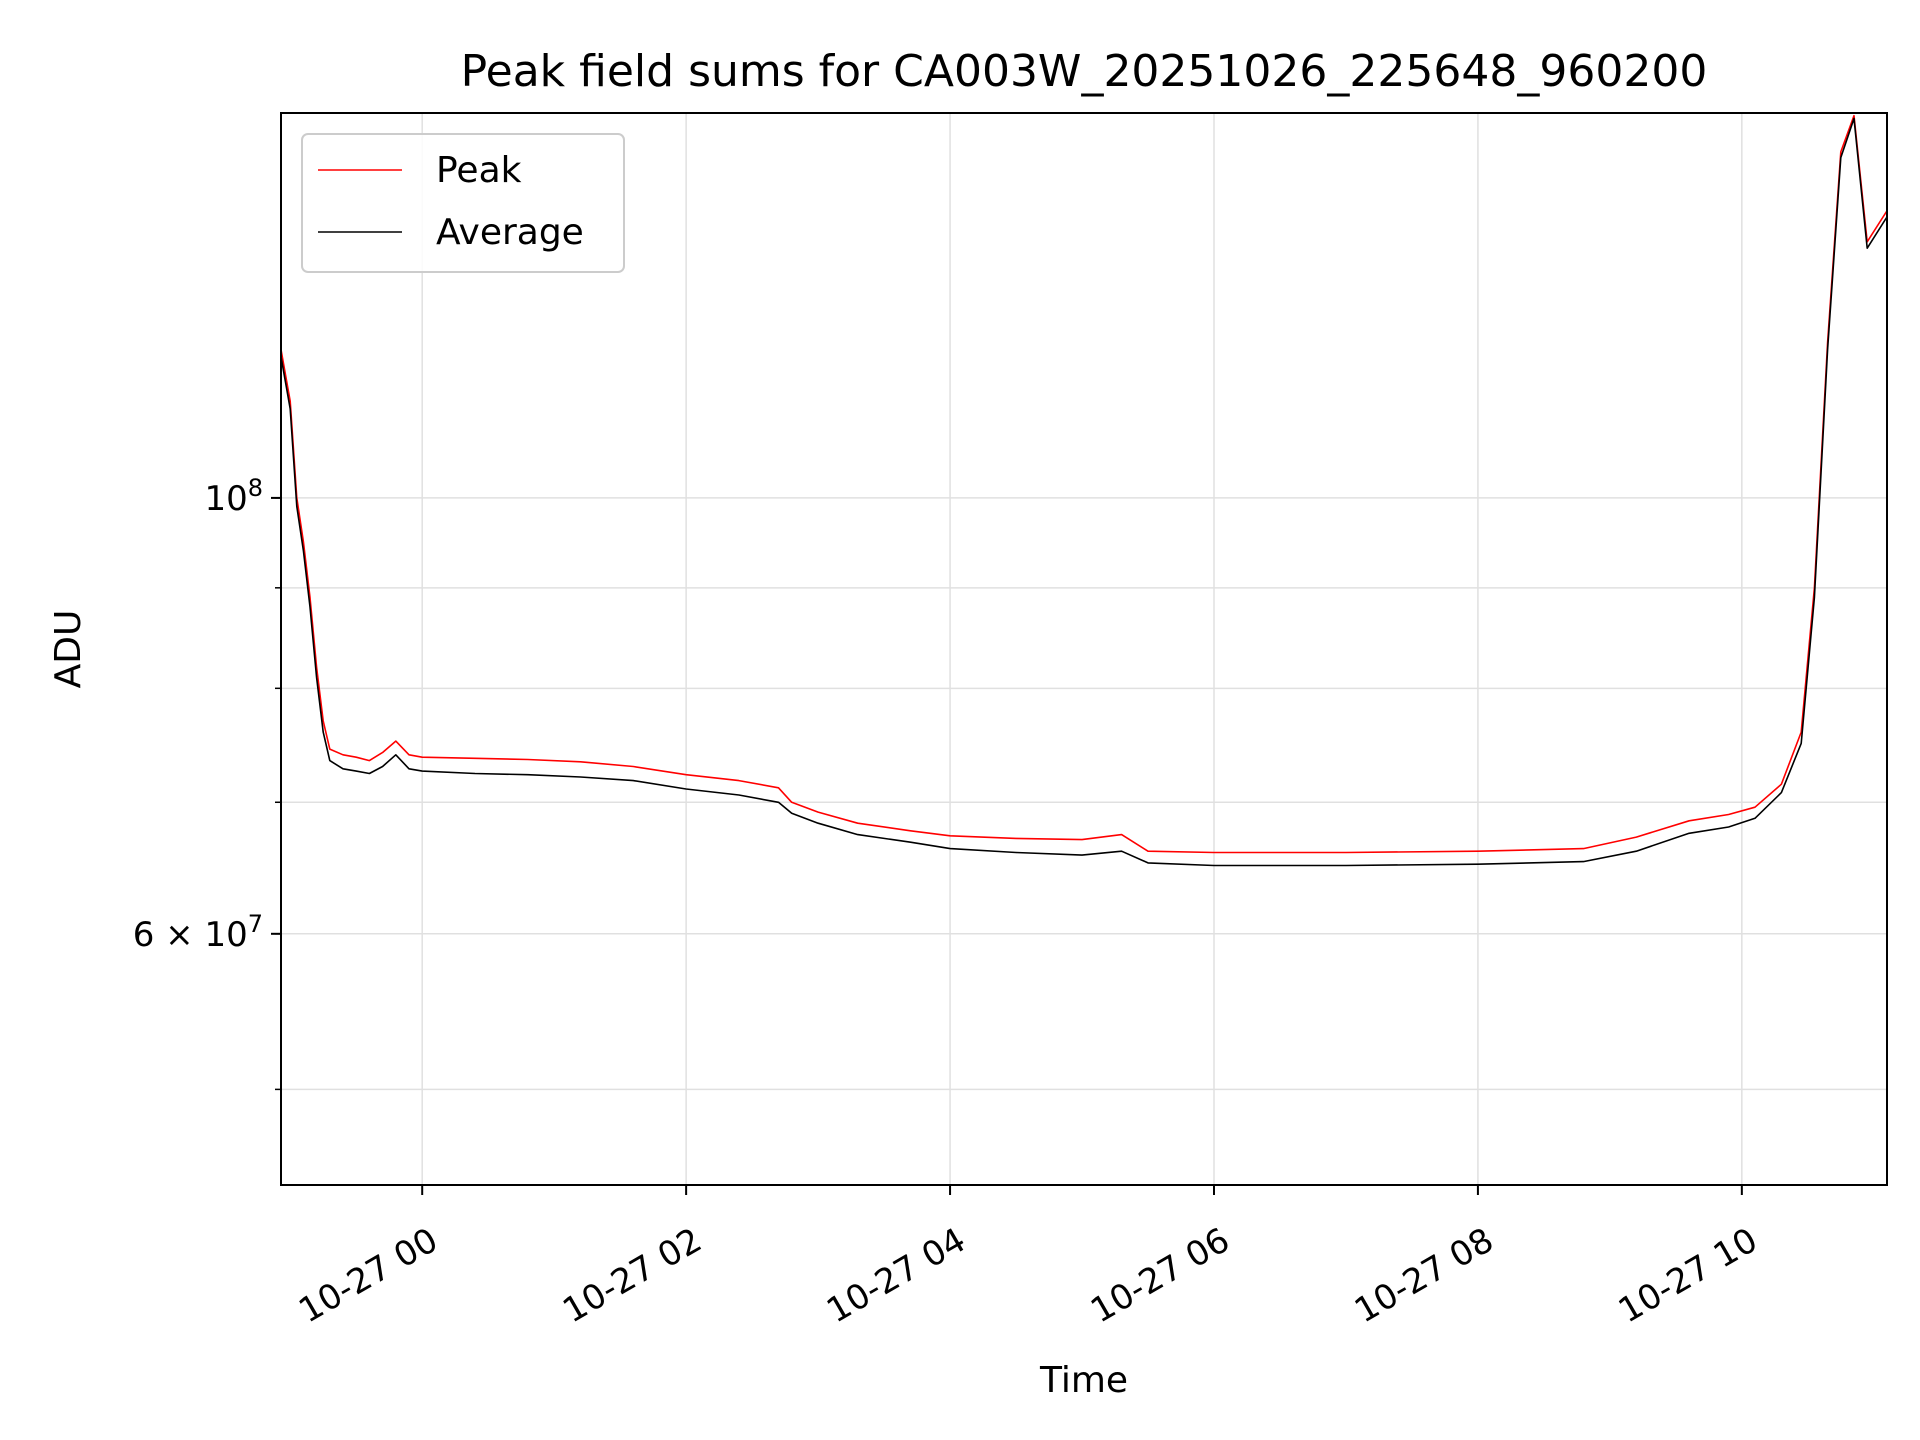  Describe the element at coordinates (68, 649) in the screenshot. I see `y-axis-label: ADU` at that location.